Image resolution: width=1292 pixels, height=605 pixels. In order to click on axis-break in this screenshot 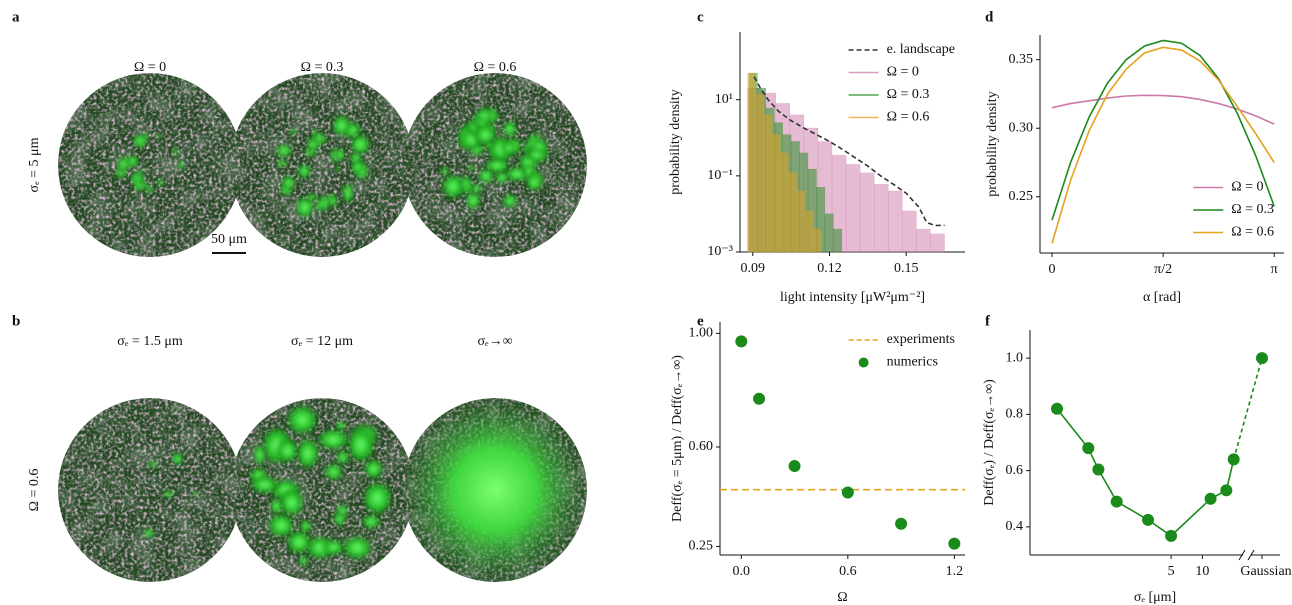, I will do `click(1242, 555)`.